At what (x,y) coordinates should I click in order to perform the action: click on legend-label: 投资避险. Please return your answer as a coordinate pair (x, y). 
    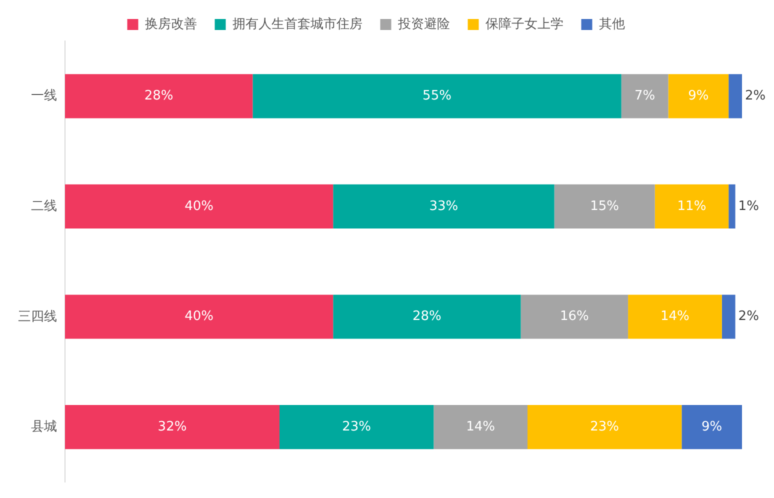
    Looking at the image, I should click on (423, 24).